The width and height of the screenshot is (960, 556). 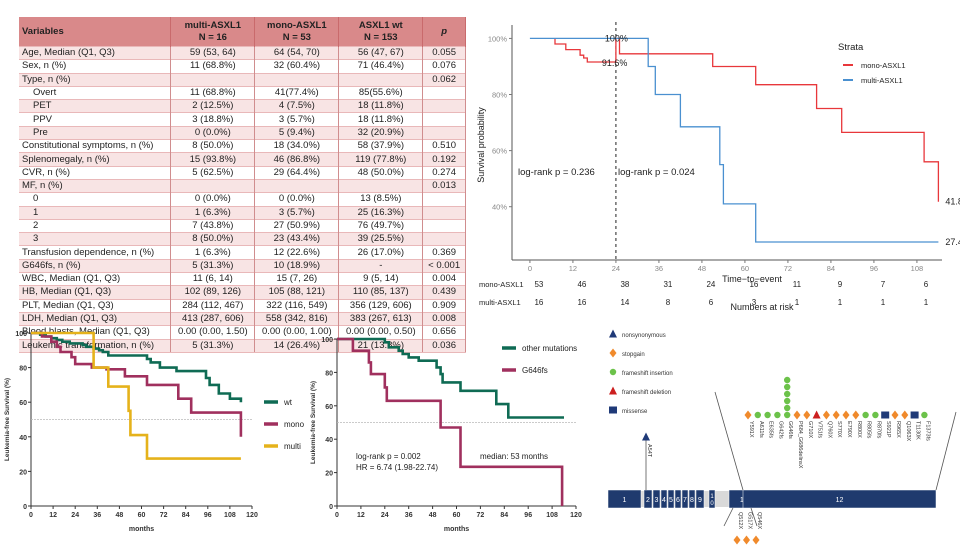 I want to click on mutation-label: S770X, so click(x=839, y=429).